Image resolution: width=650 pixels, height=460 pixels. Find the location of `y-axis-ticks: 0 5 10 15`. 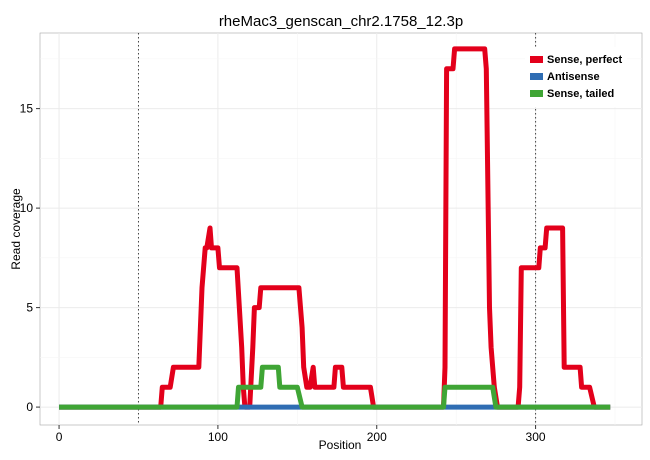

y-axis-ticks: 0 5 10 15 is located at coordinates (30, 258).